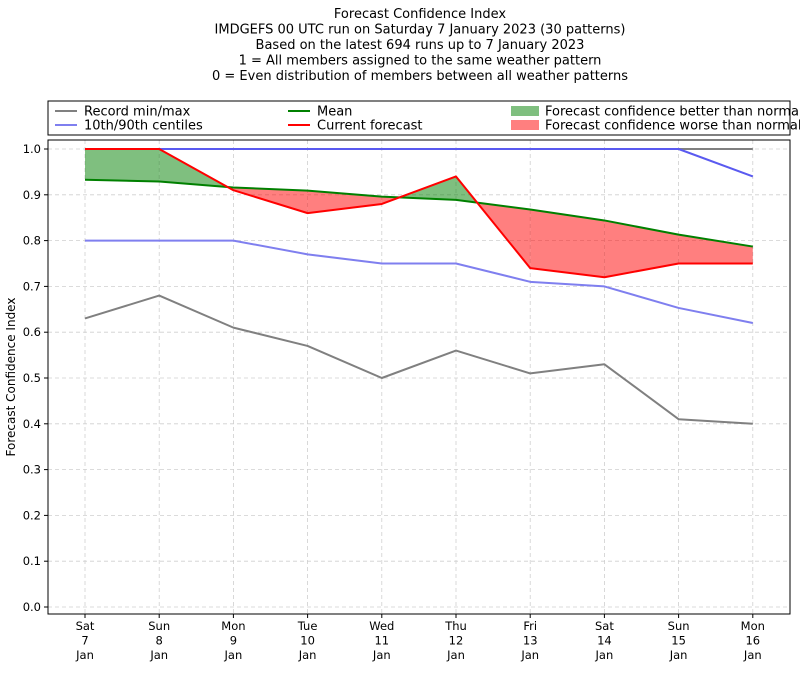  What do you see at coordinates (455, 655) in the screenshot?
I see `x-tick-label-5-2: Jan` at bounding box center [455, 655].